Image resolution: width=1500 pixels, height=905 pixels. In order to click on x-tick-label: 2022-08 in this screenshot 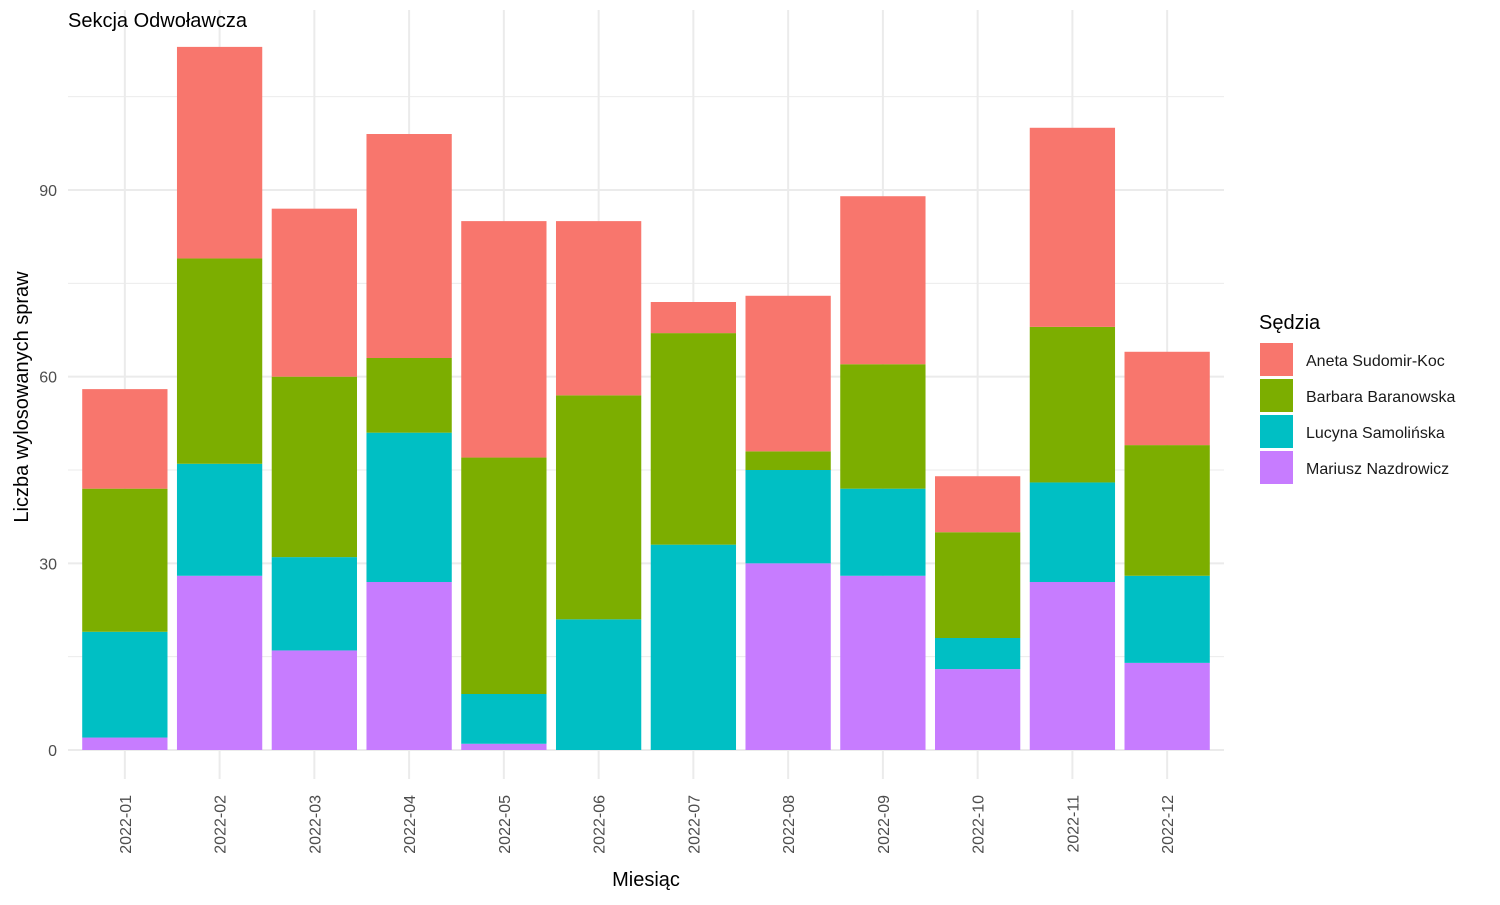, I will do `click(789, 824)`.